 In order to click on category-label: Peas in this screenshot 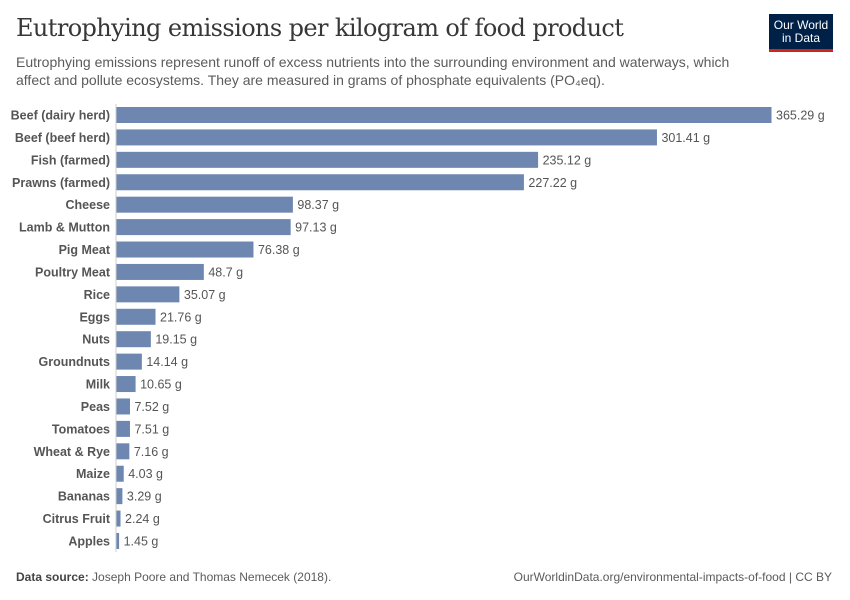, I will do `click(95, 407)`.